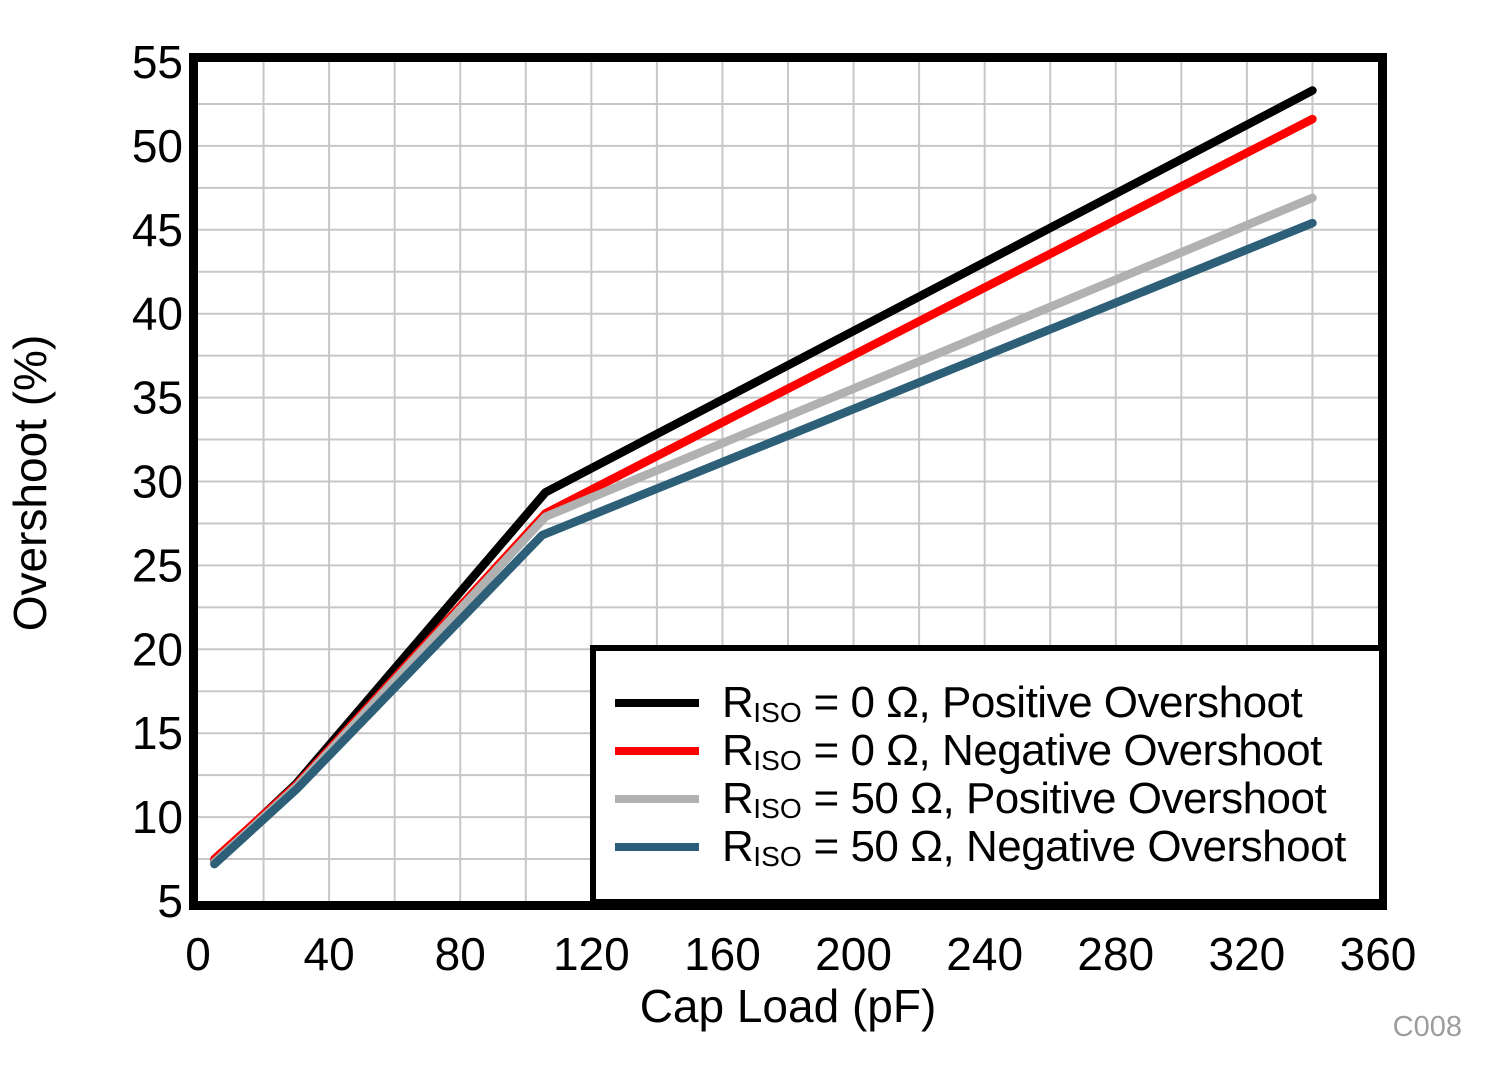  What do you see at coordinates (157, 649) in the screenshot?
I see `y-tick-label: 20` at bounding box center [157, 649].